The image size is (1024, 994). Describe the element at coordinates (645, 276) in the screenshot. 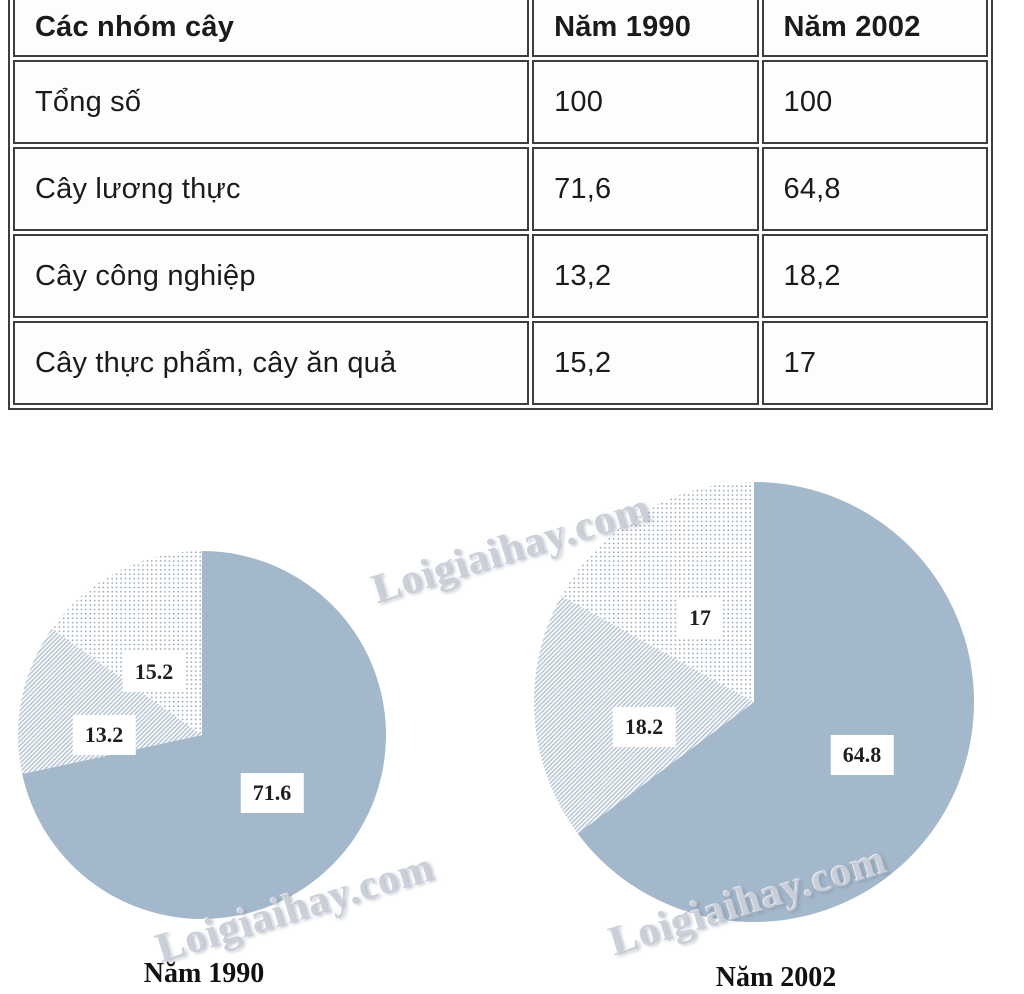

I see `cell-1990: 13,2` at that location.